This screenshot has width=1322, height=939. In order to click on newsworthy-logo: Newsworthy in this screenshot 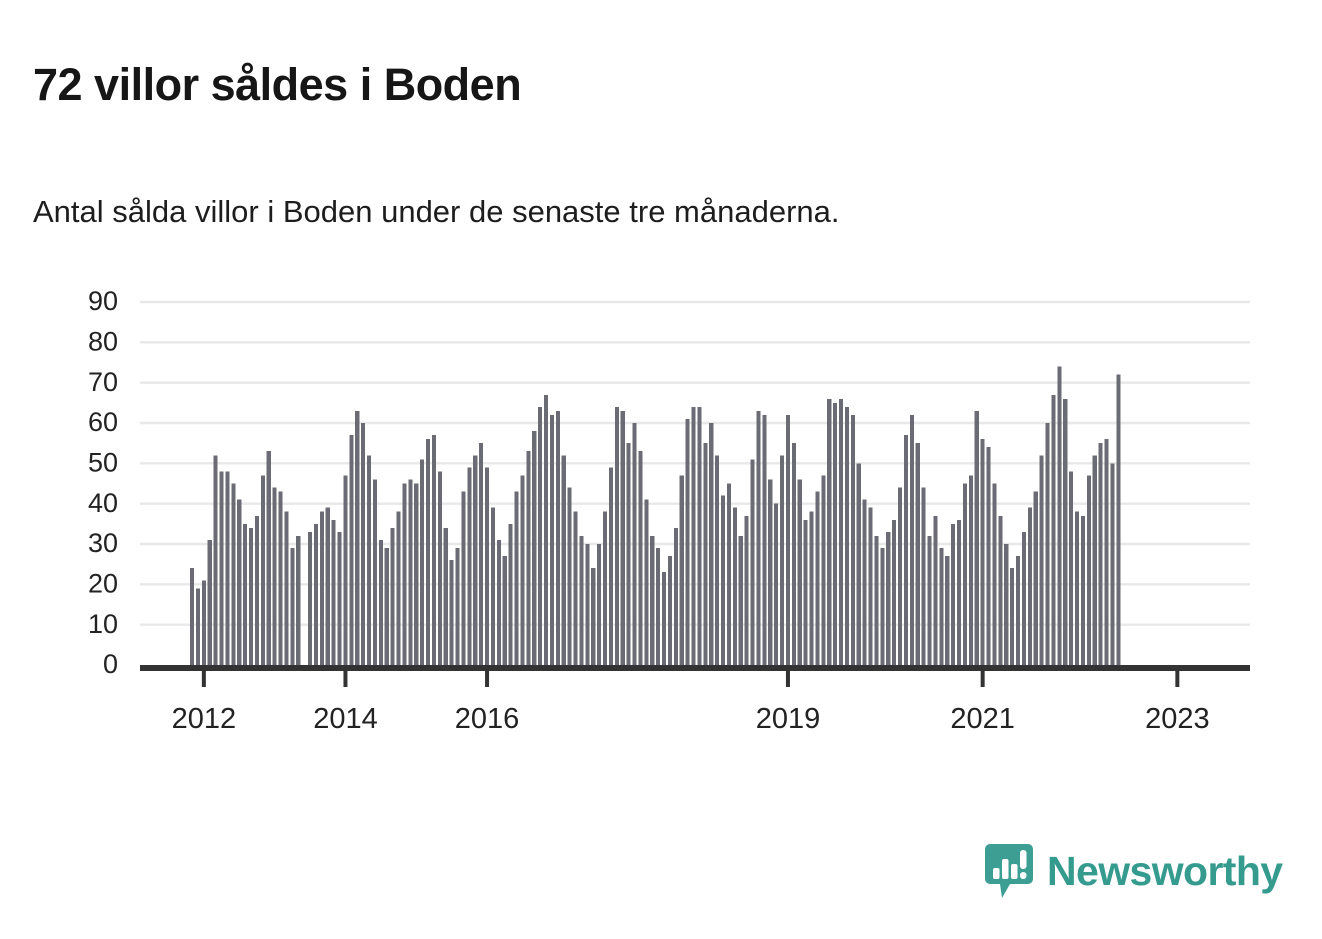, I will do `click(1133, 871)`.